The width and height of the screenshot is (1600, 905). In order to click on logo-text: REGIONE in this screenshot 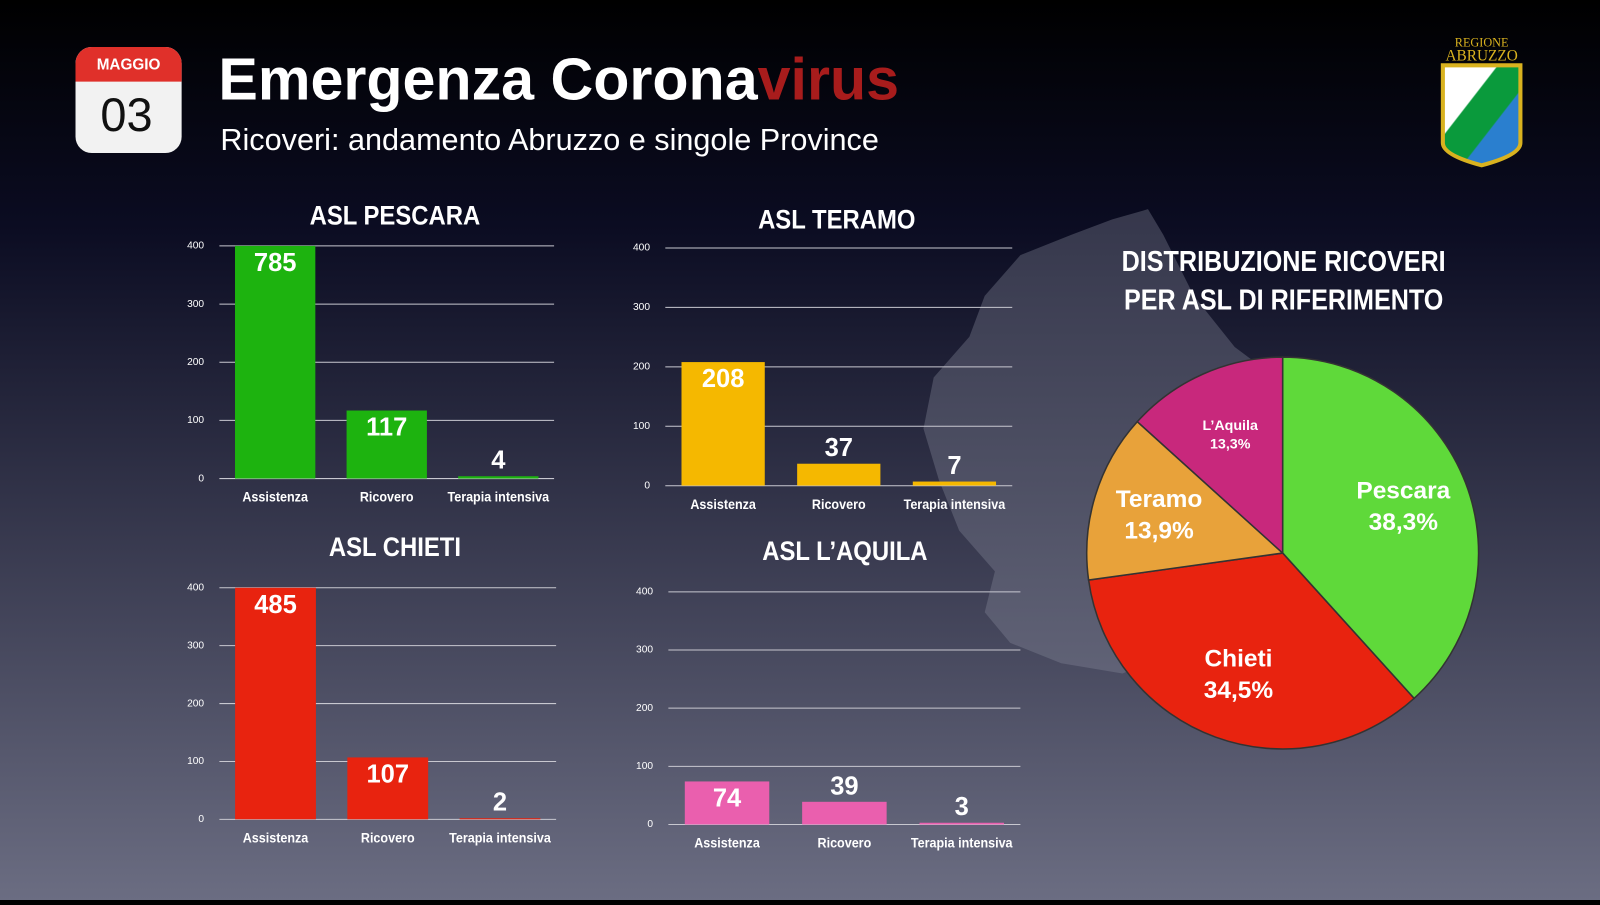, I will do `click(1482, 43)`.